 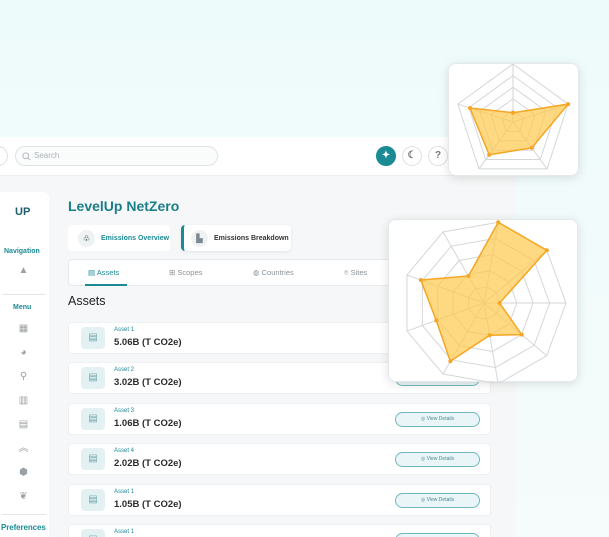 I want to click on trend-icon: ︽, so click(x=23, y=448).